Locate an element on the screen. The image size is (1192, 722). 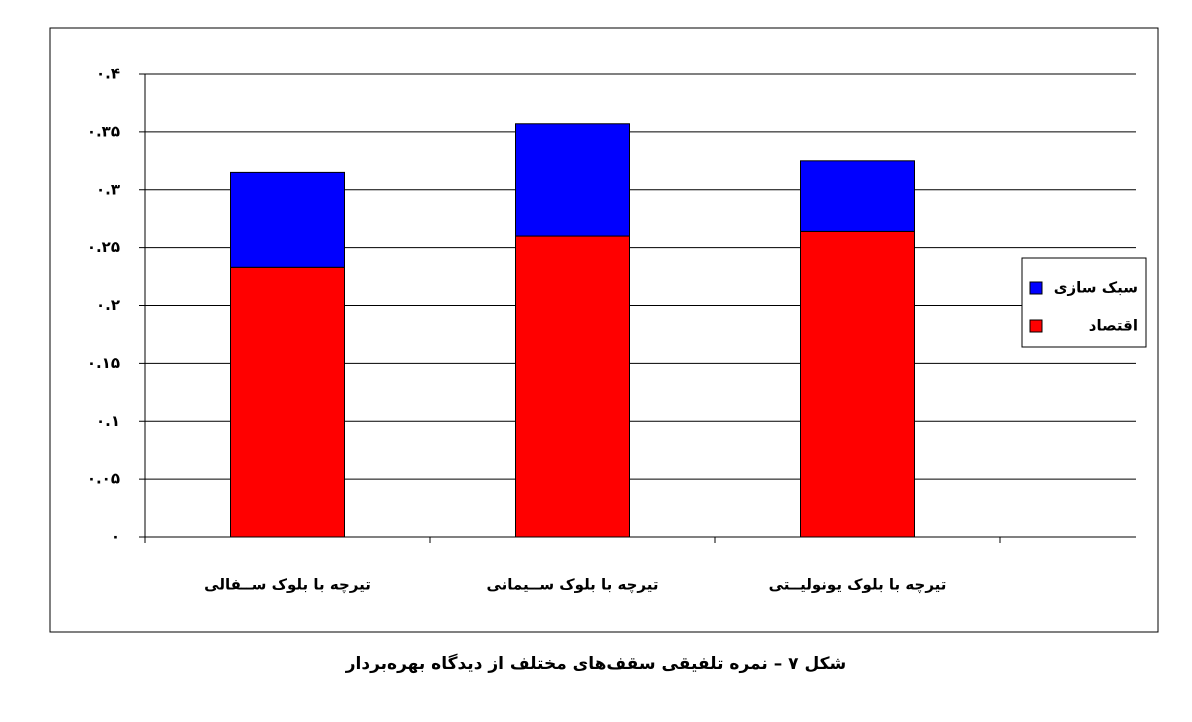
y-tick-label: ۰.۴ is located at coordinates (108, 74).